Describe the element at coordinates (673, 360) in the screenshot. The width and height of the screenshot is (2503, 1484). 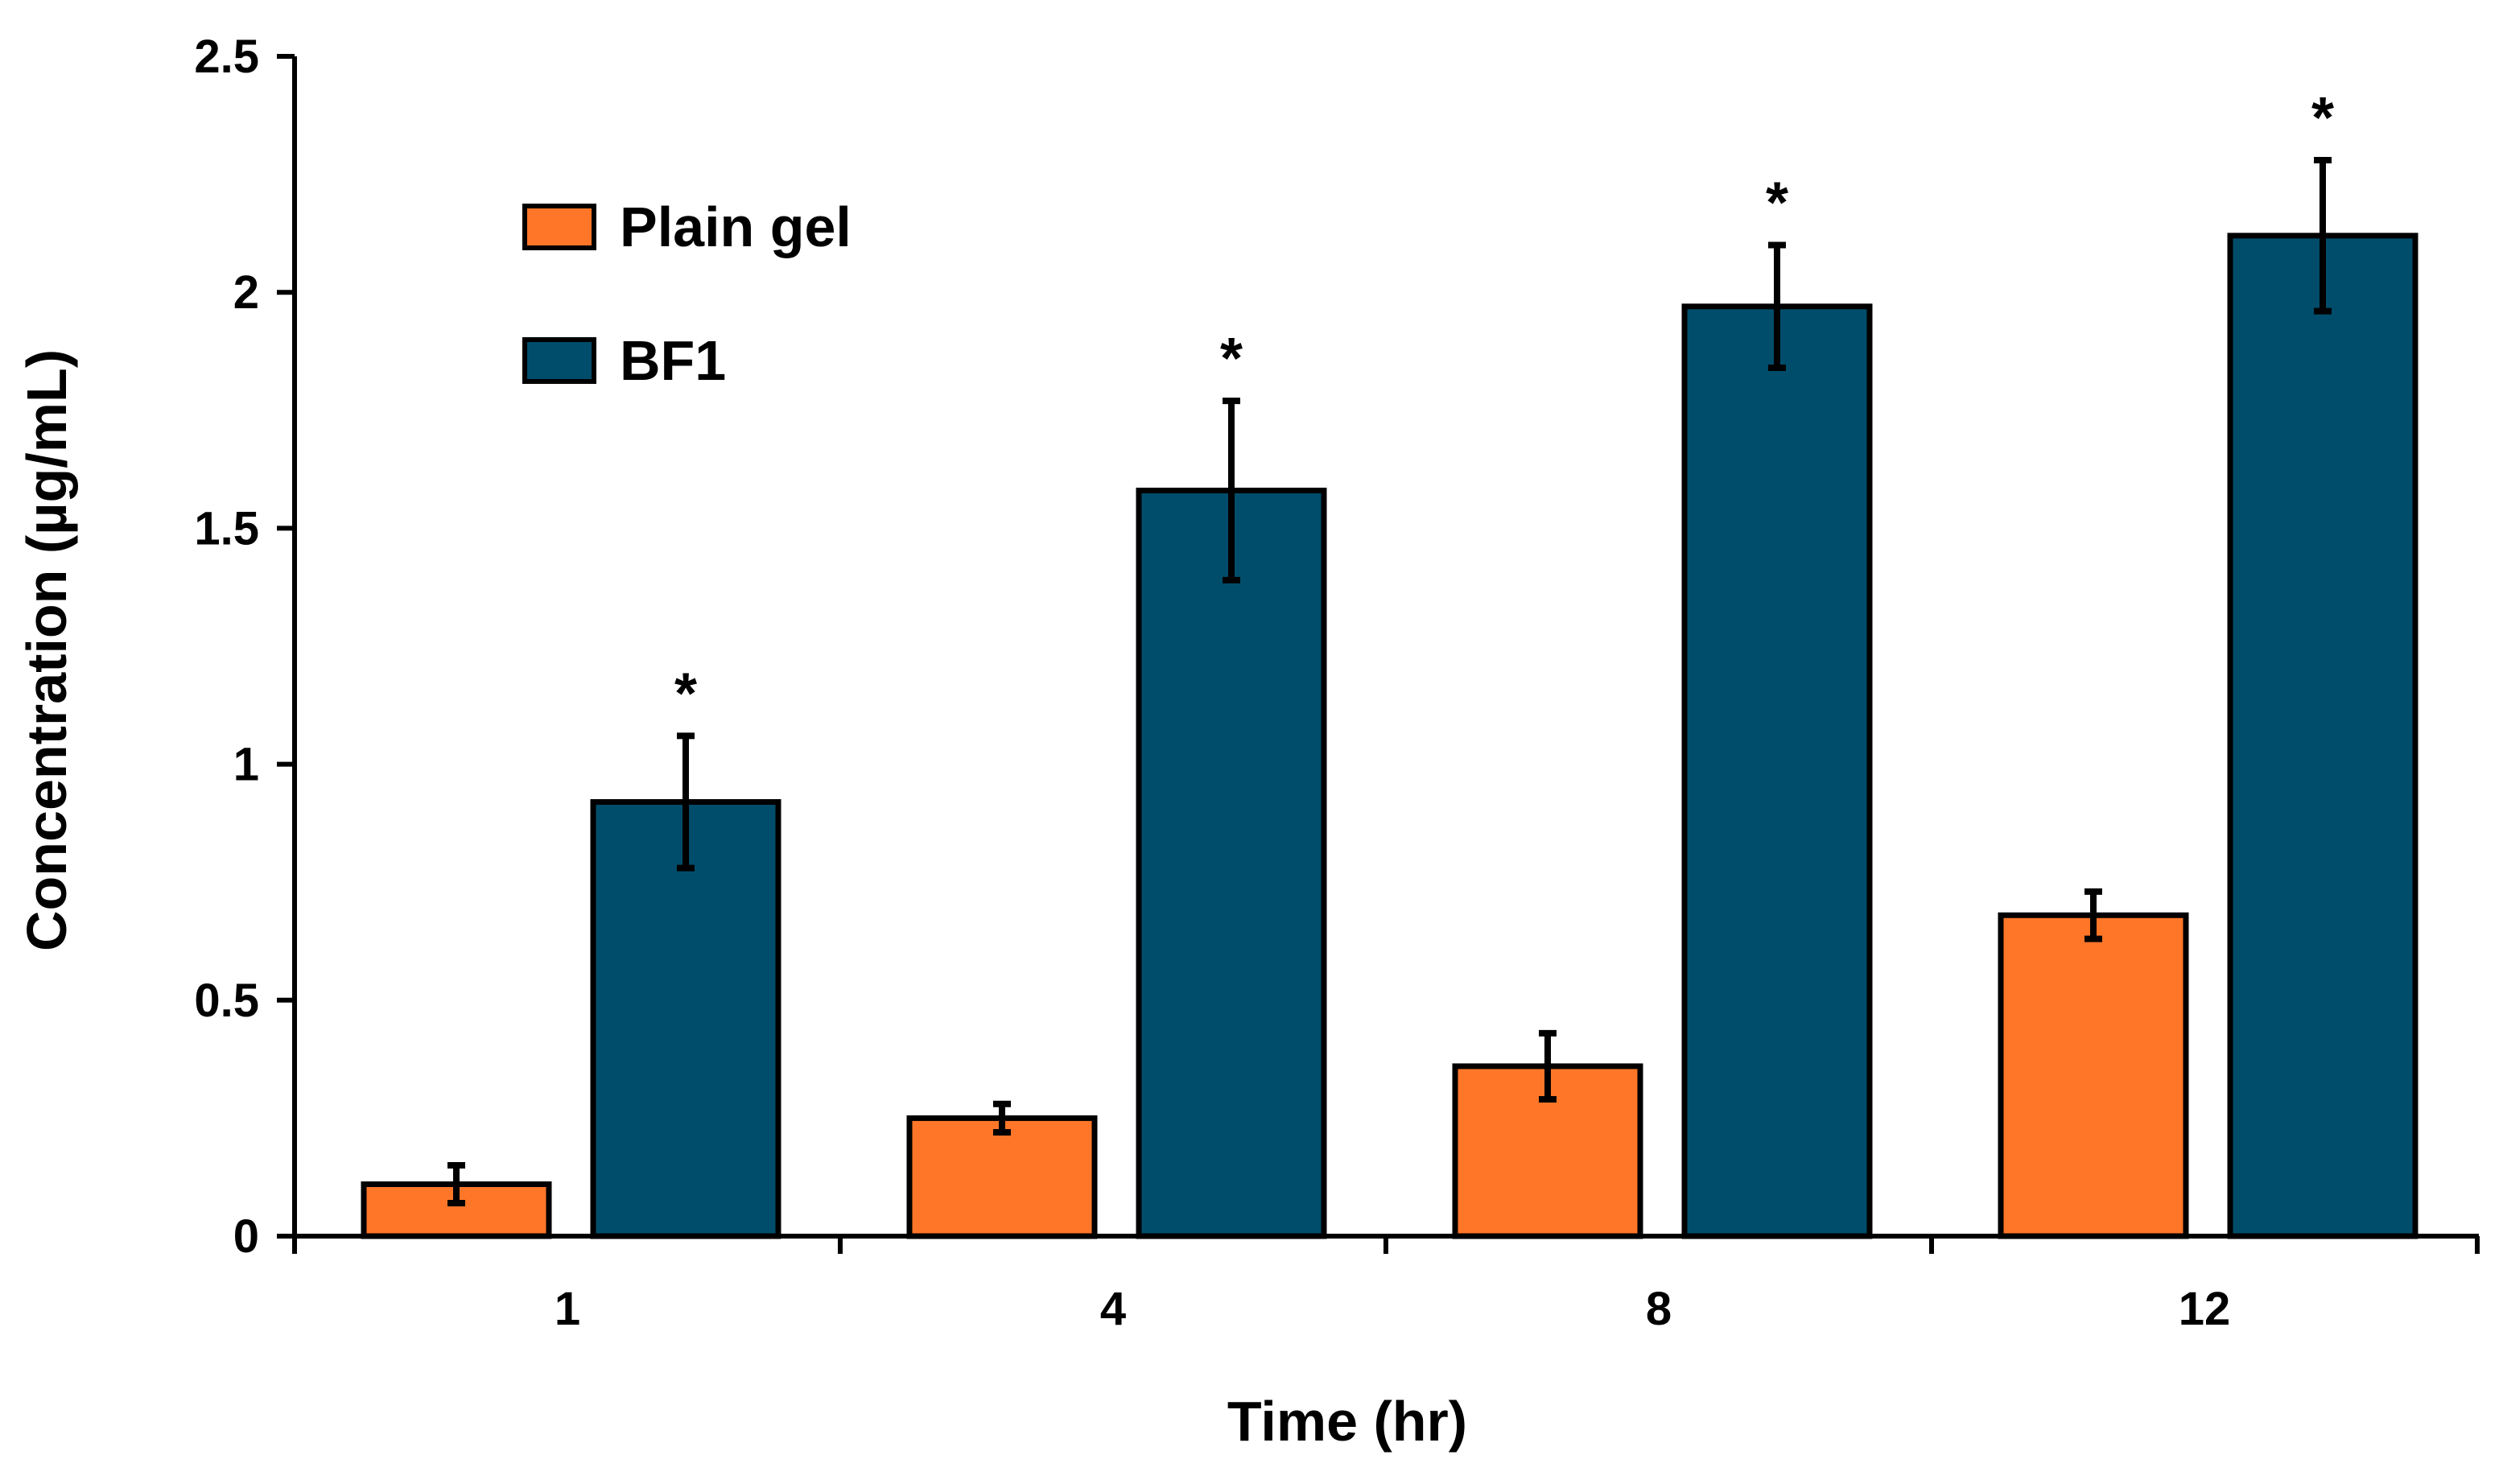
I see `legend-label: BF1` at that location.